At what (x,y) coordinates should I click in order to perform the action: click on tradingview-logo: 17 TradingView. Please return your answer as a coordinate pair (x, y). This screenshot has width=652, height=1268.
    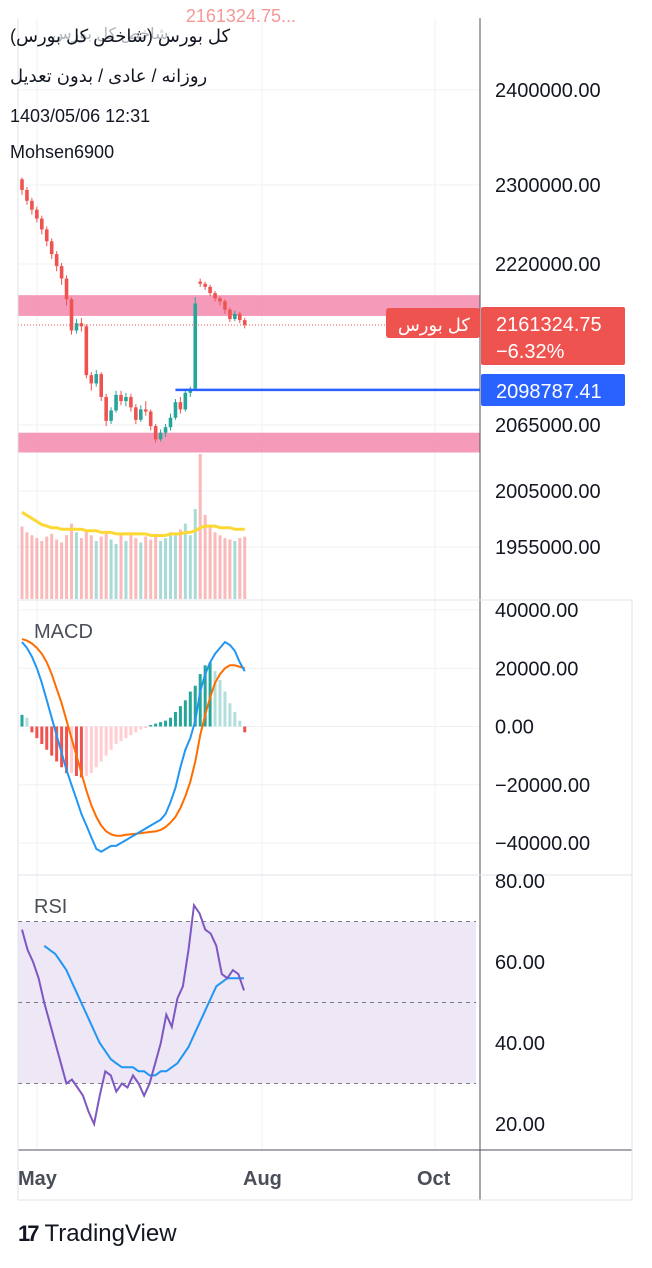
    Looking at the image, I should click on (97, 1234).